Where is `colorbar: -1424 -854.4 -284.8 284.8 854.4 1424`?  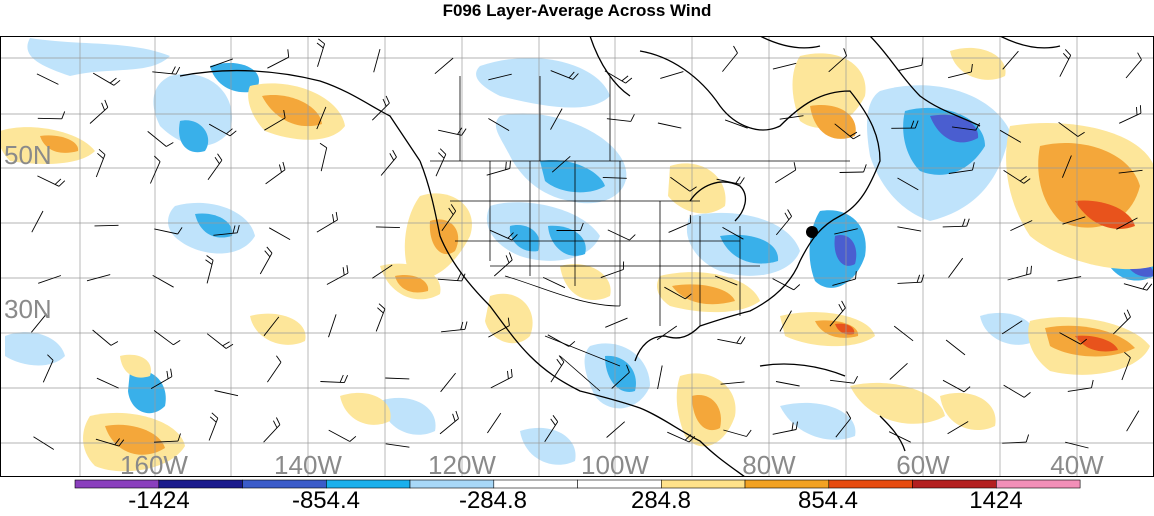
colorbar: -1424 -854.4 -284.8 284.8 854.4 1424 is located at coordinates (577, 494).